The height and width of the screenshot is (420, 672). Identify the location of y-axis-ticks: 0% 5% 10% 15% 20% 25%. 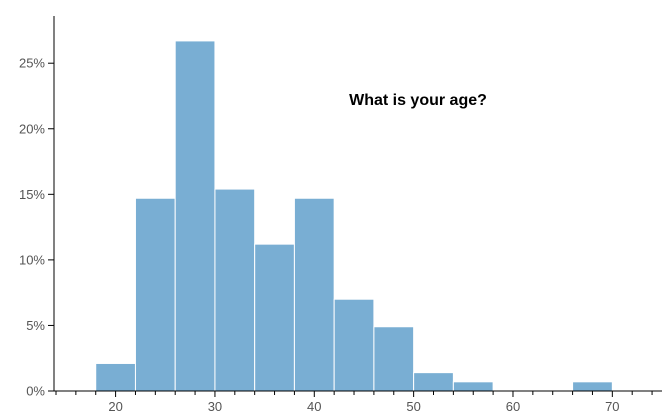
(36, 227).